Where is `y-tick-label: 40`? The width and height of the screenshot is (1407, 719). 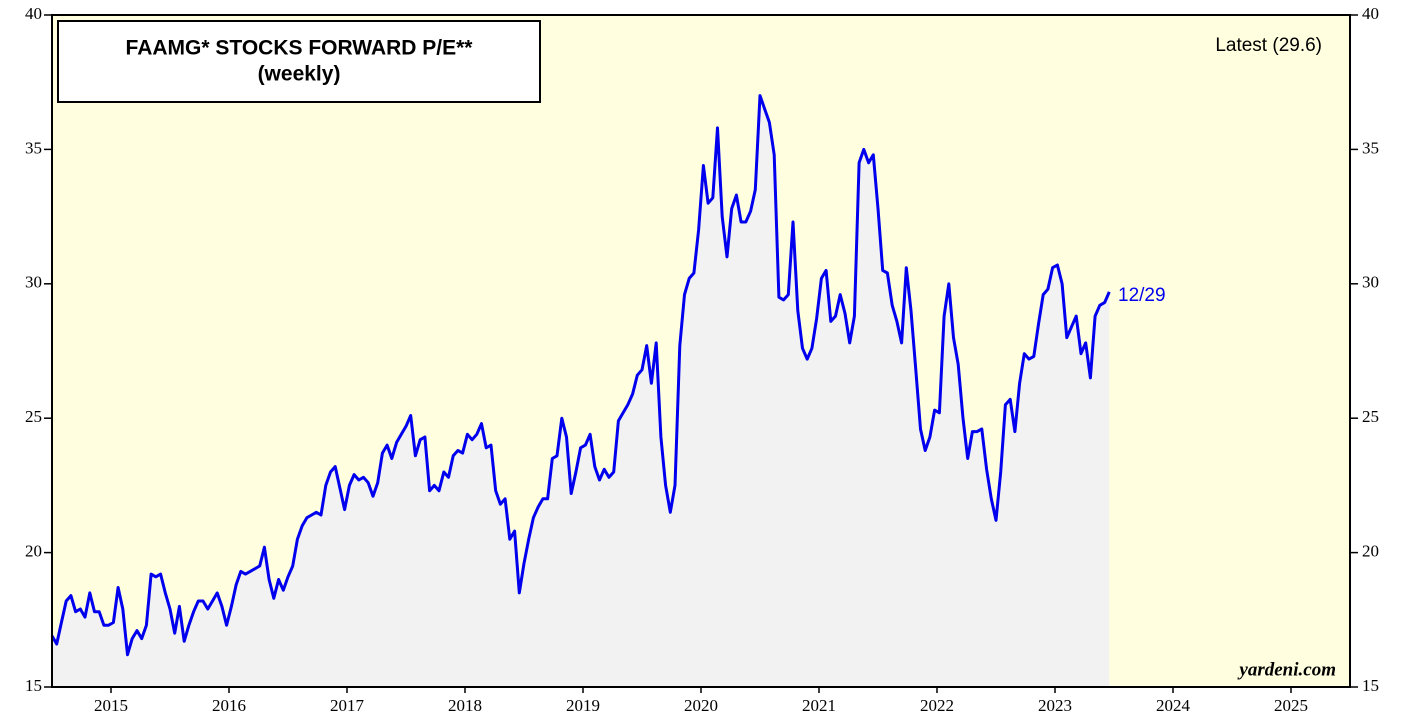 y-tick-label: 40 is located at coordinates (33, 13).